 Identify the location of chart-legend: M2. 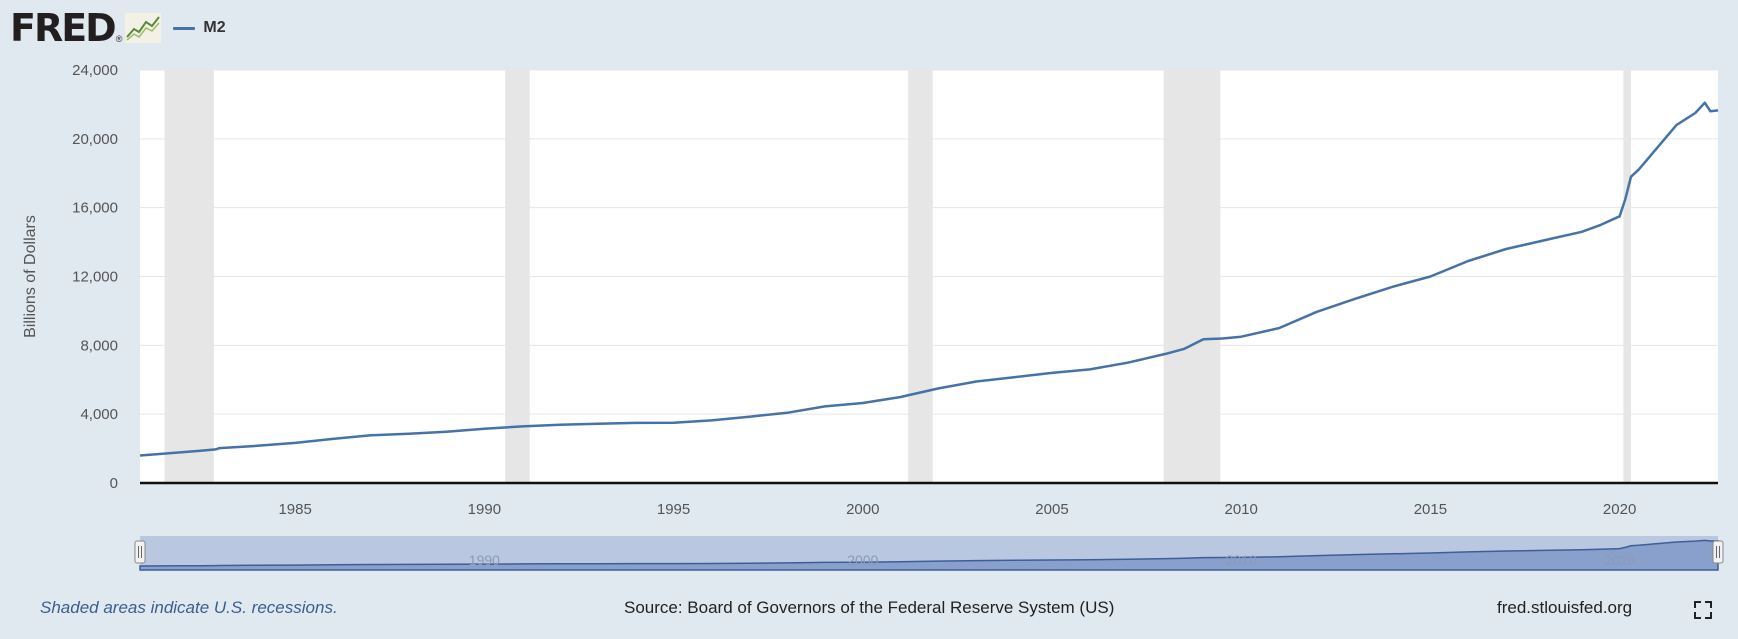
(199, 28).